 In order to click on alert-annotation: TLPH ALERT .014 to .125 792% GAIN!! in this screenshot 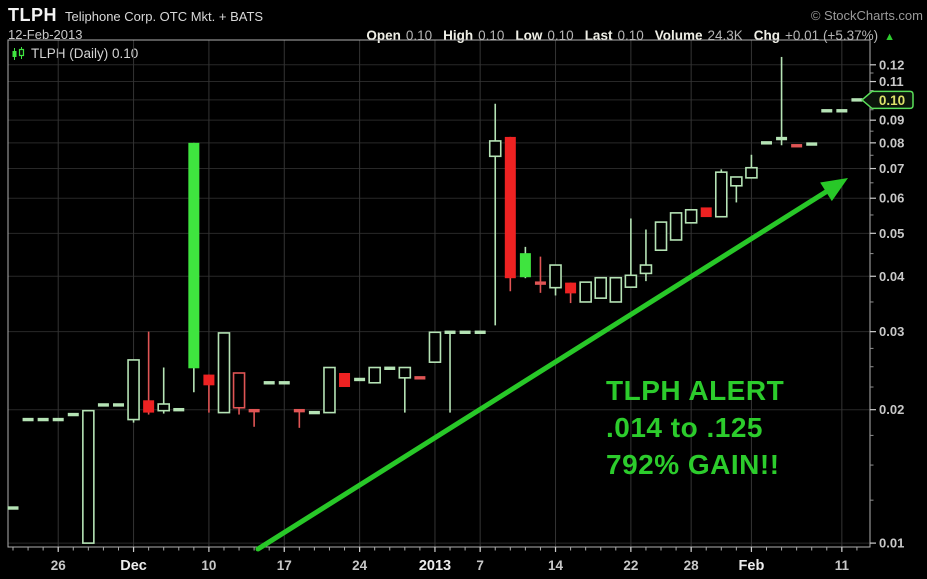, I will do `click(695, 427)`.